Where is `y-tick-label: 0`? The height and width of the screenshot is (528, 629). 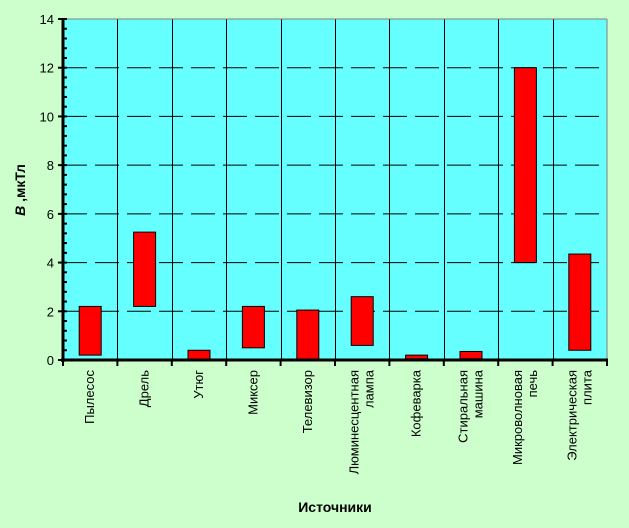 y-tick-label: 0 is located at coordinates (50, 360).